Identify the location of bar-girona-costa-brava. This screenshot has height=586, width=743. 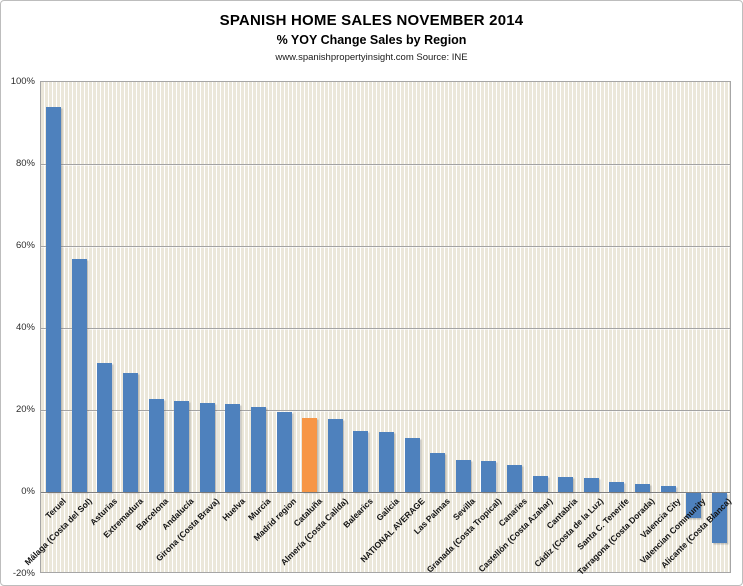
(207, 447).